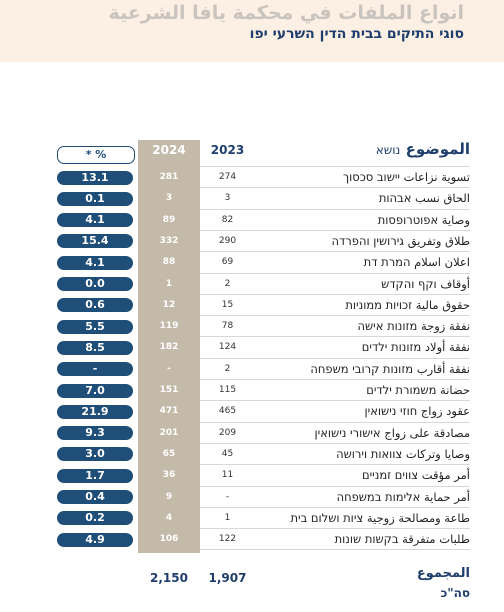 Image resolution: width=504 pixels, height=612 pixels. Describe the element at coordinates (227, 326) in the screenshot. I see `value-2023: 78` at that location.